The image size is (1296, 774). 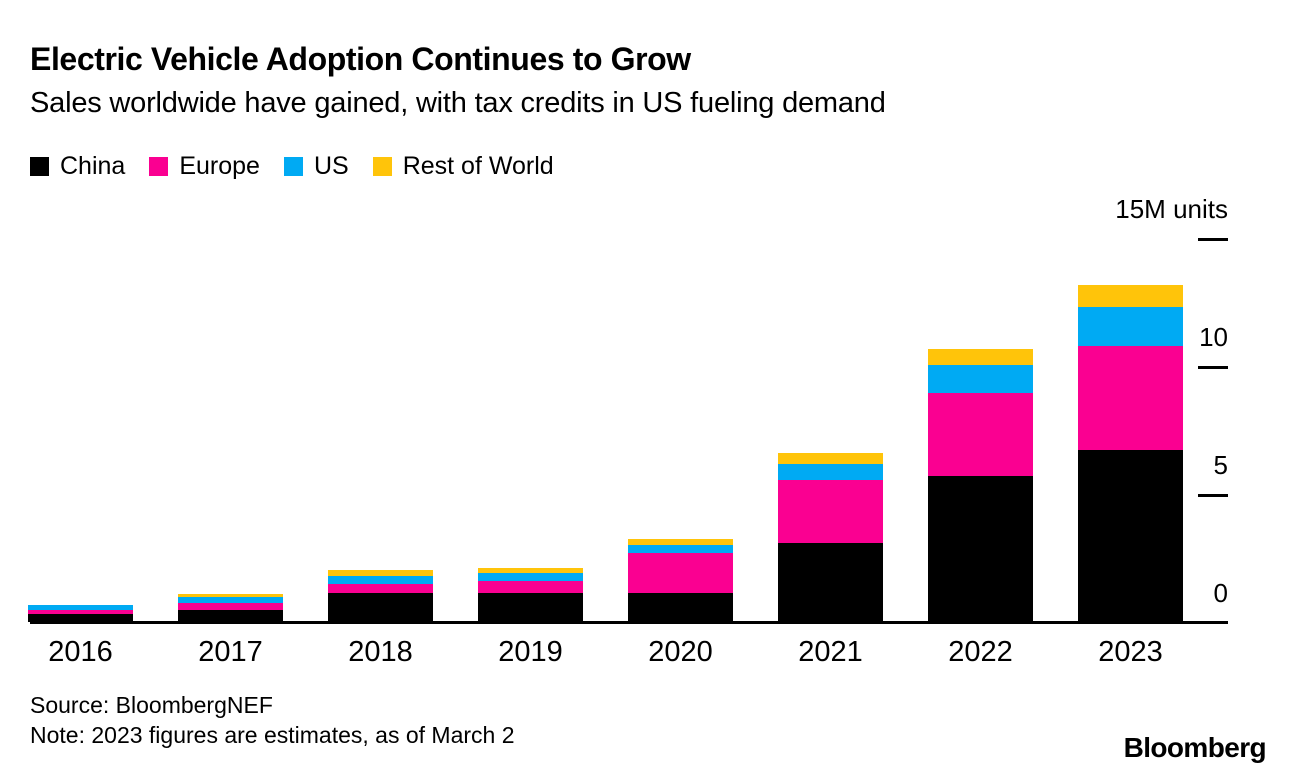 I want to click on legend-label-china: China, so click(x=93, y=166).